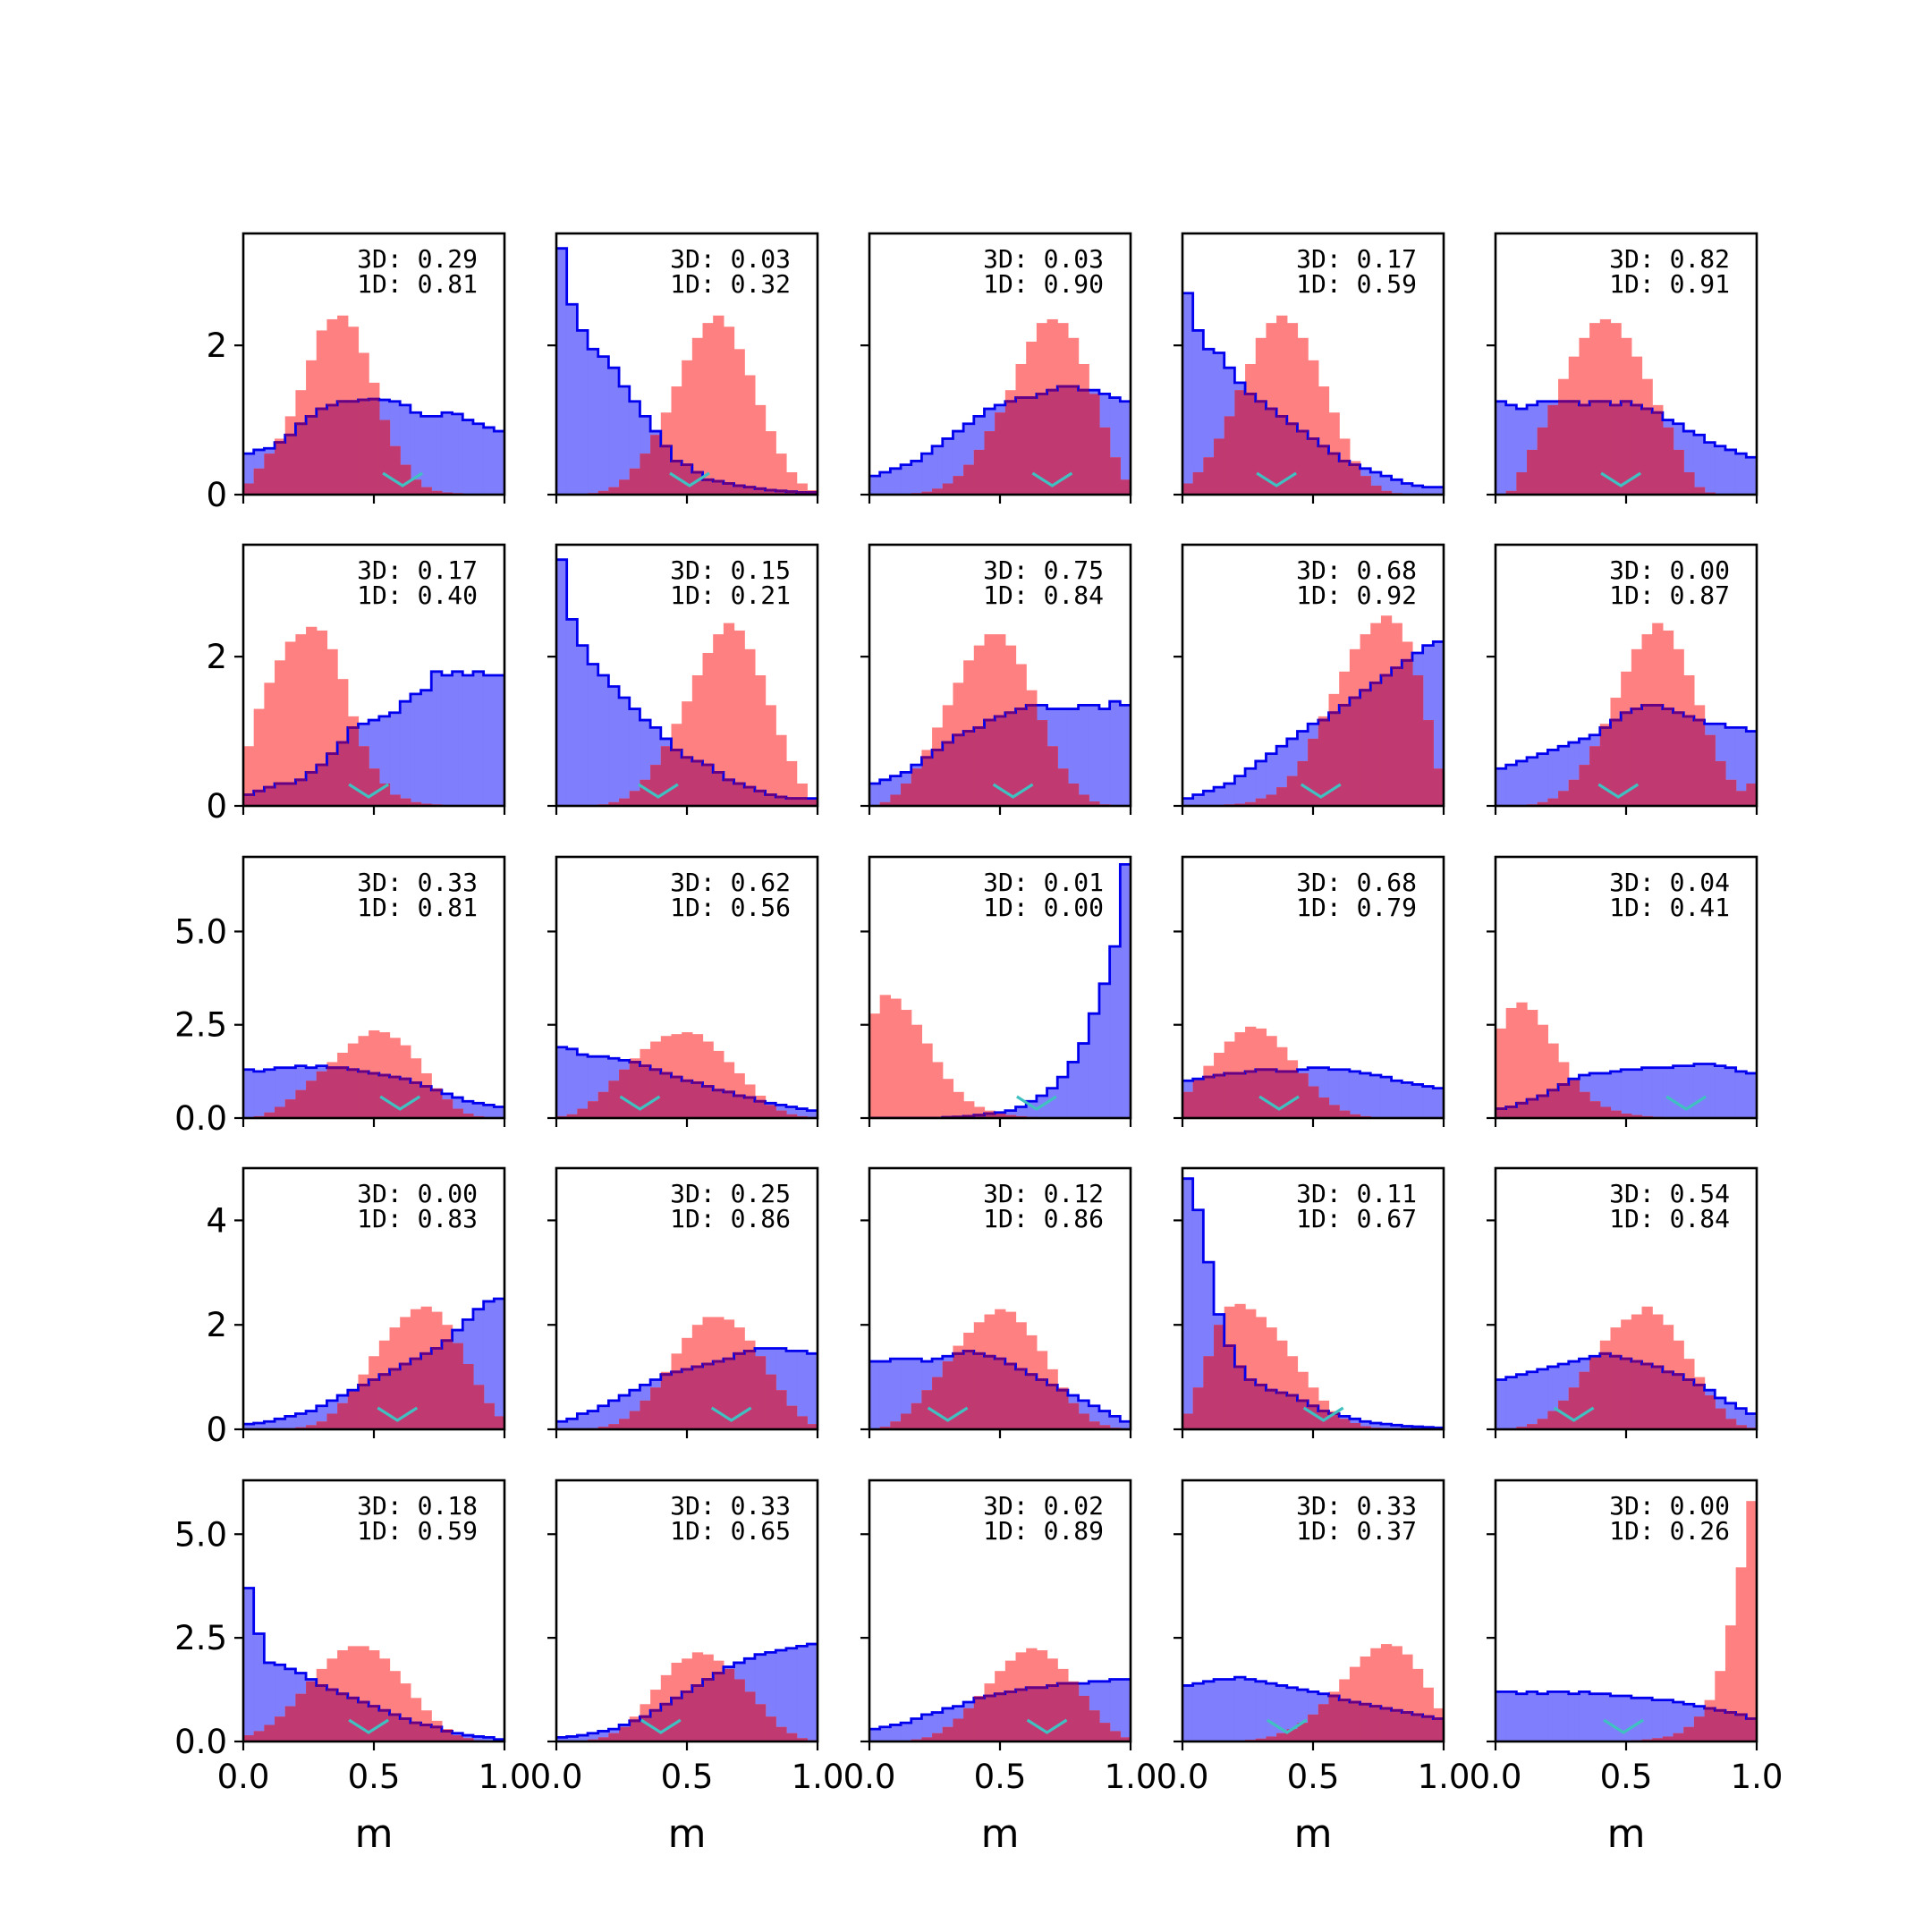 This screenshot has width=1932, height=1932. Describe the element at coordinates (818, 1777) in the screenshot. I see `x-tick-label: 1.0` at that location.